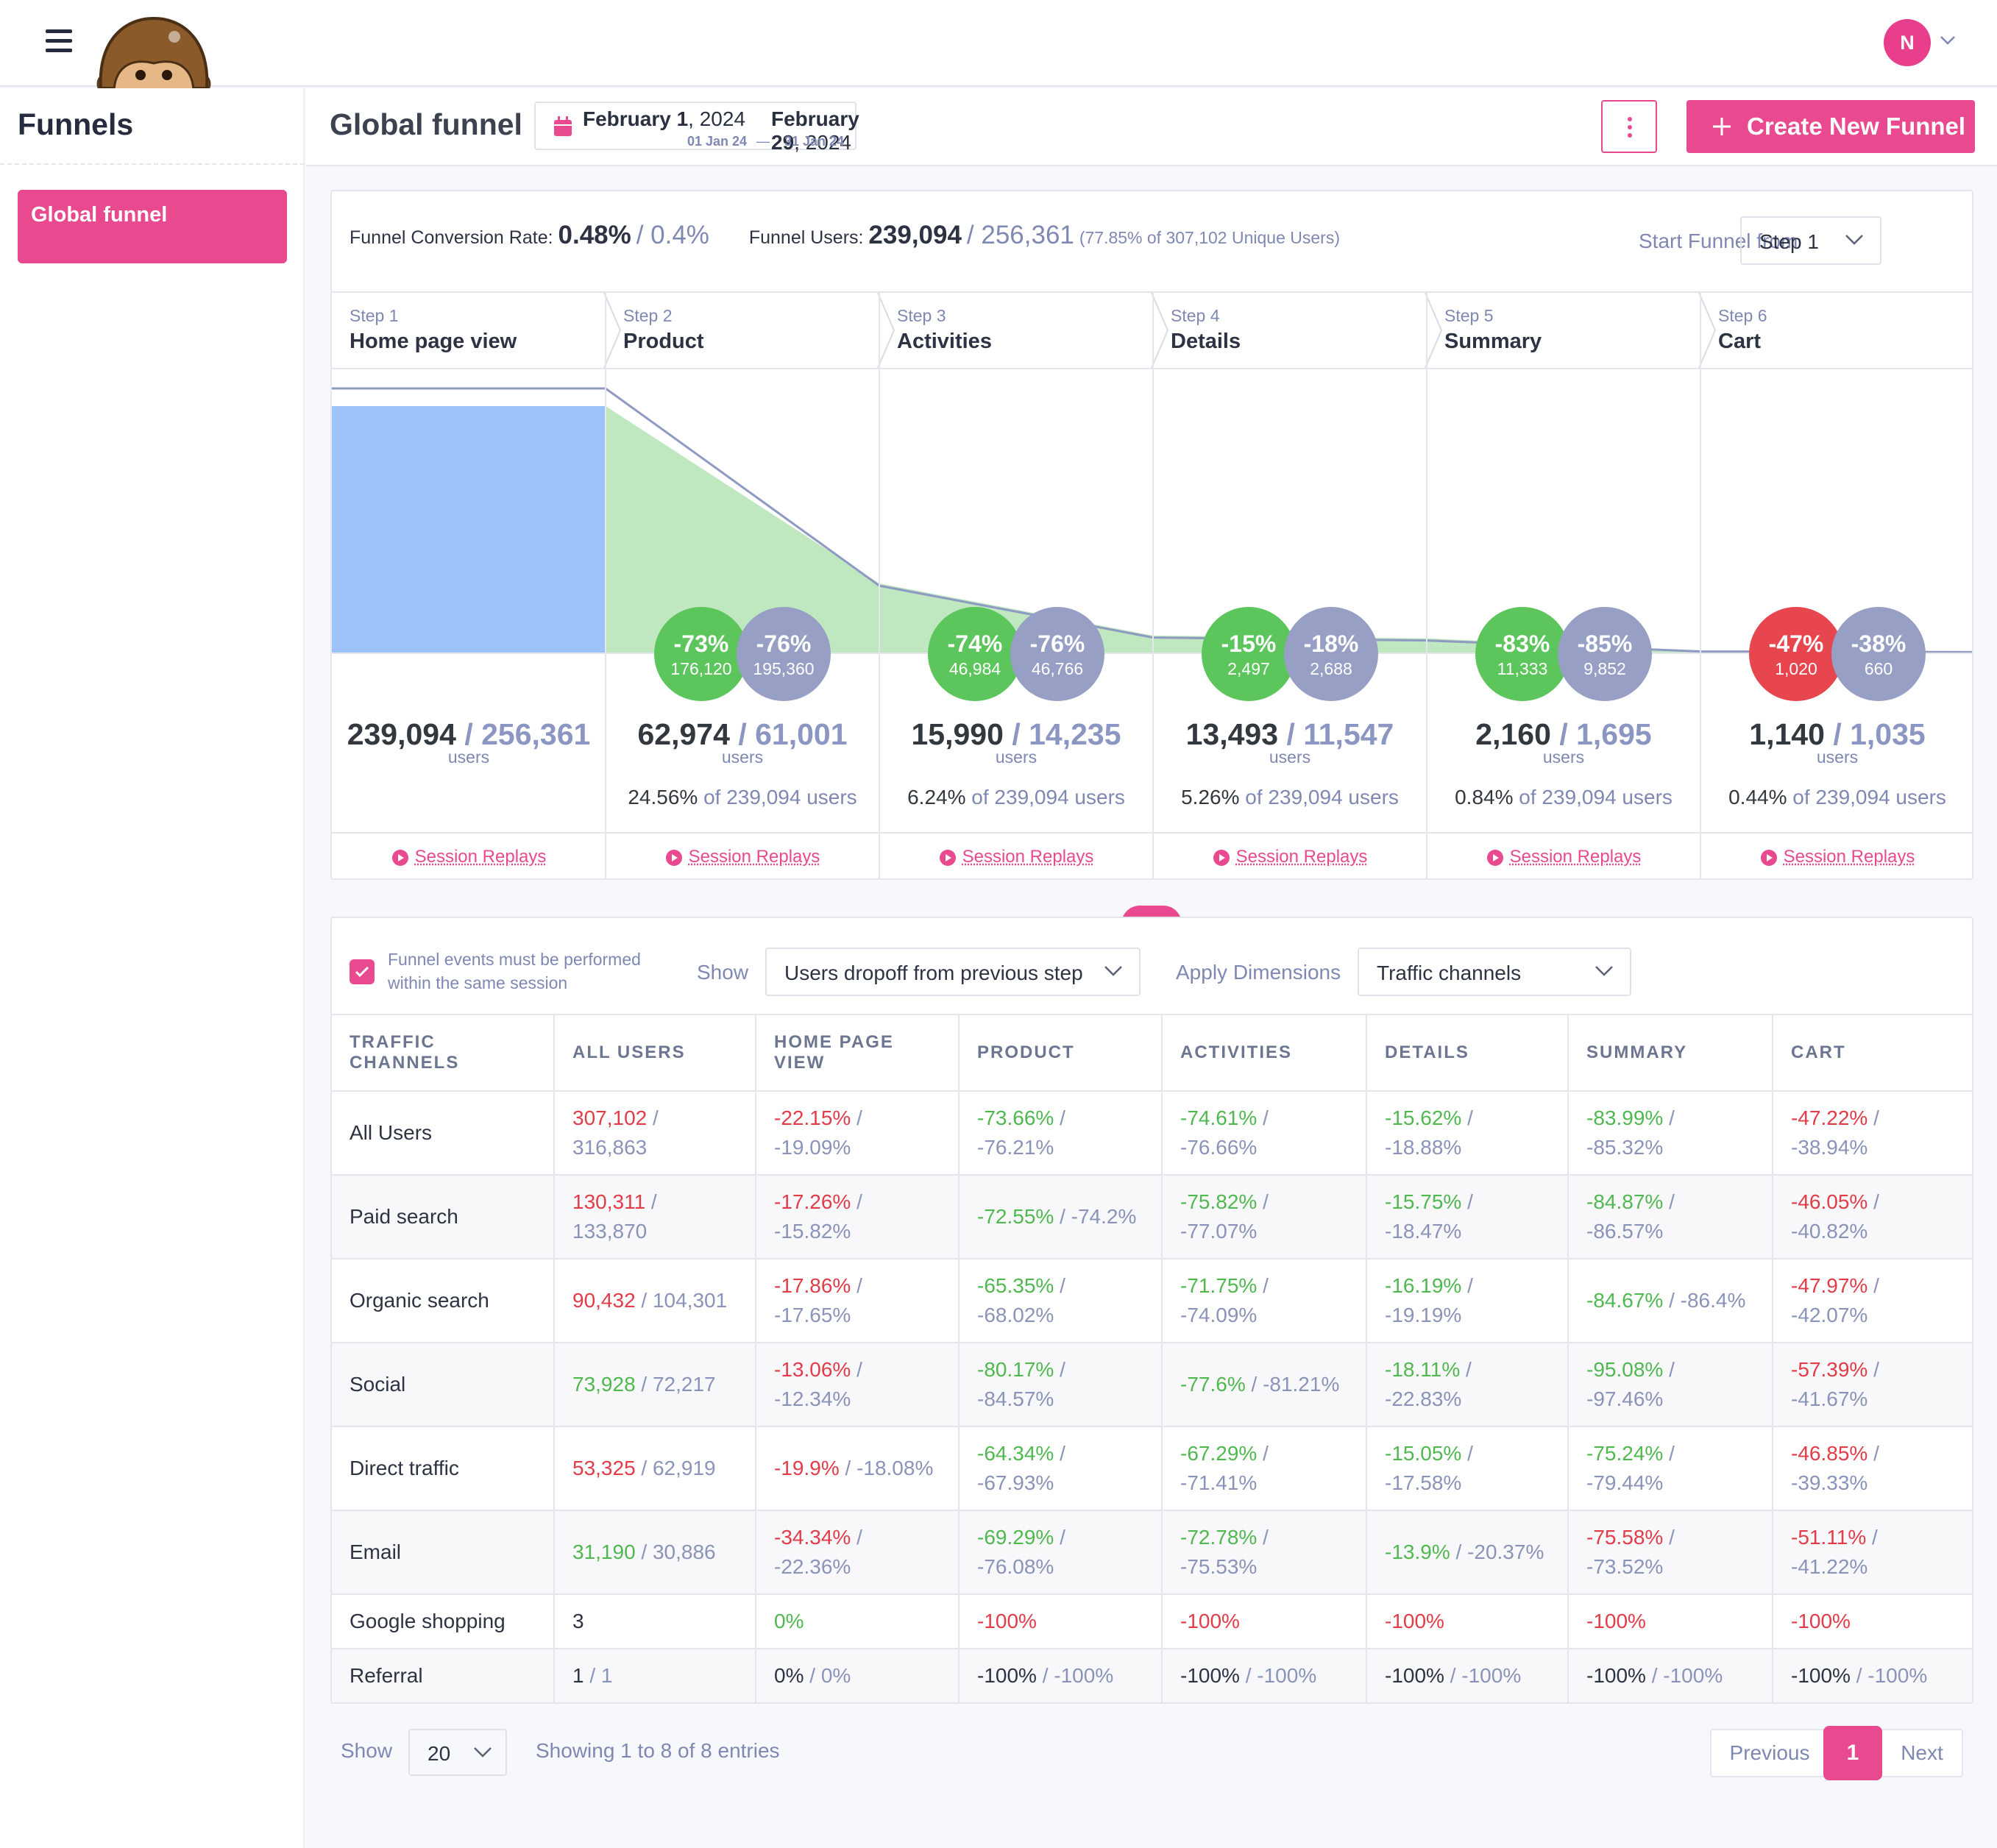 The image size is (1997, 1848). Describe the element at coordinates (444, 1053) in the screenshot. I see `column-header: TRAFFIC CHANNELS` at that location.